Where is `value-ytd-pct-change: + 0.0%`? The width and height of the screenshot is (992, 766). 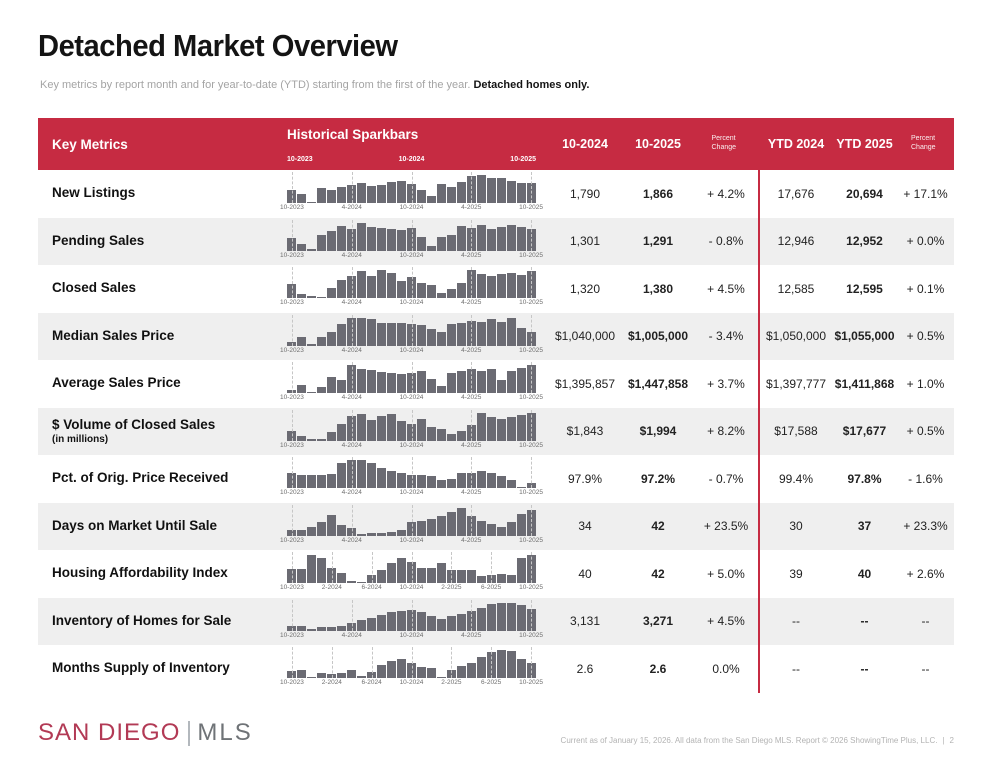 value-ytd-pct-change: + 0.0% is located at coordinates (925, 241).